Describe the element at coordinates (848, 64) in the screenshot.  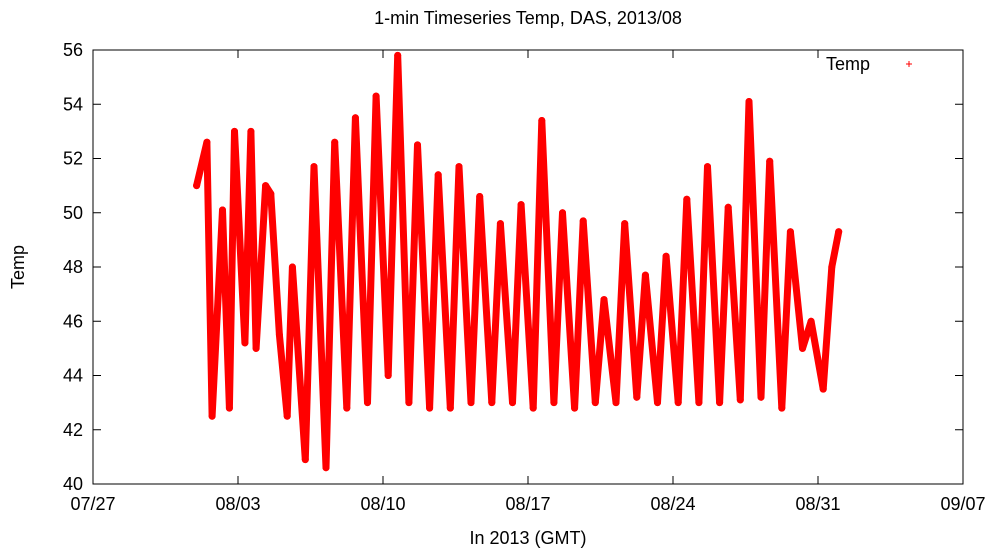
I see `legend-label: Temp` at that location.